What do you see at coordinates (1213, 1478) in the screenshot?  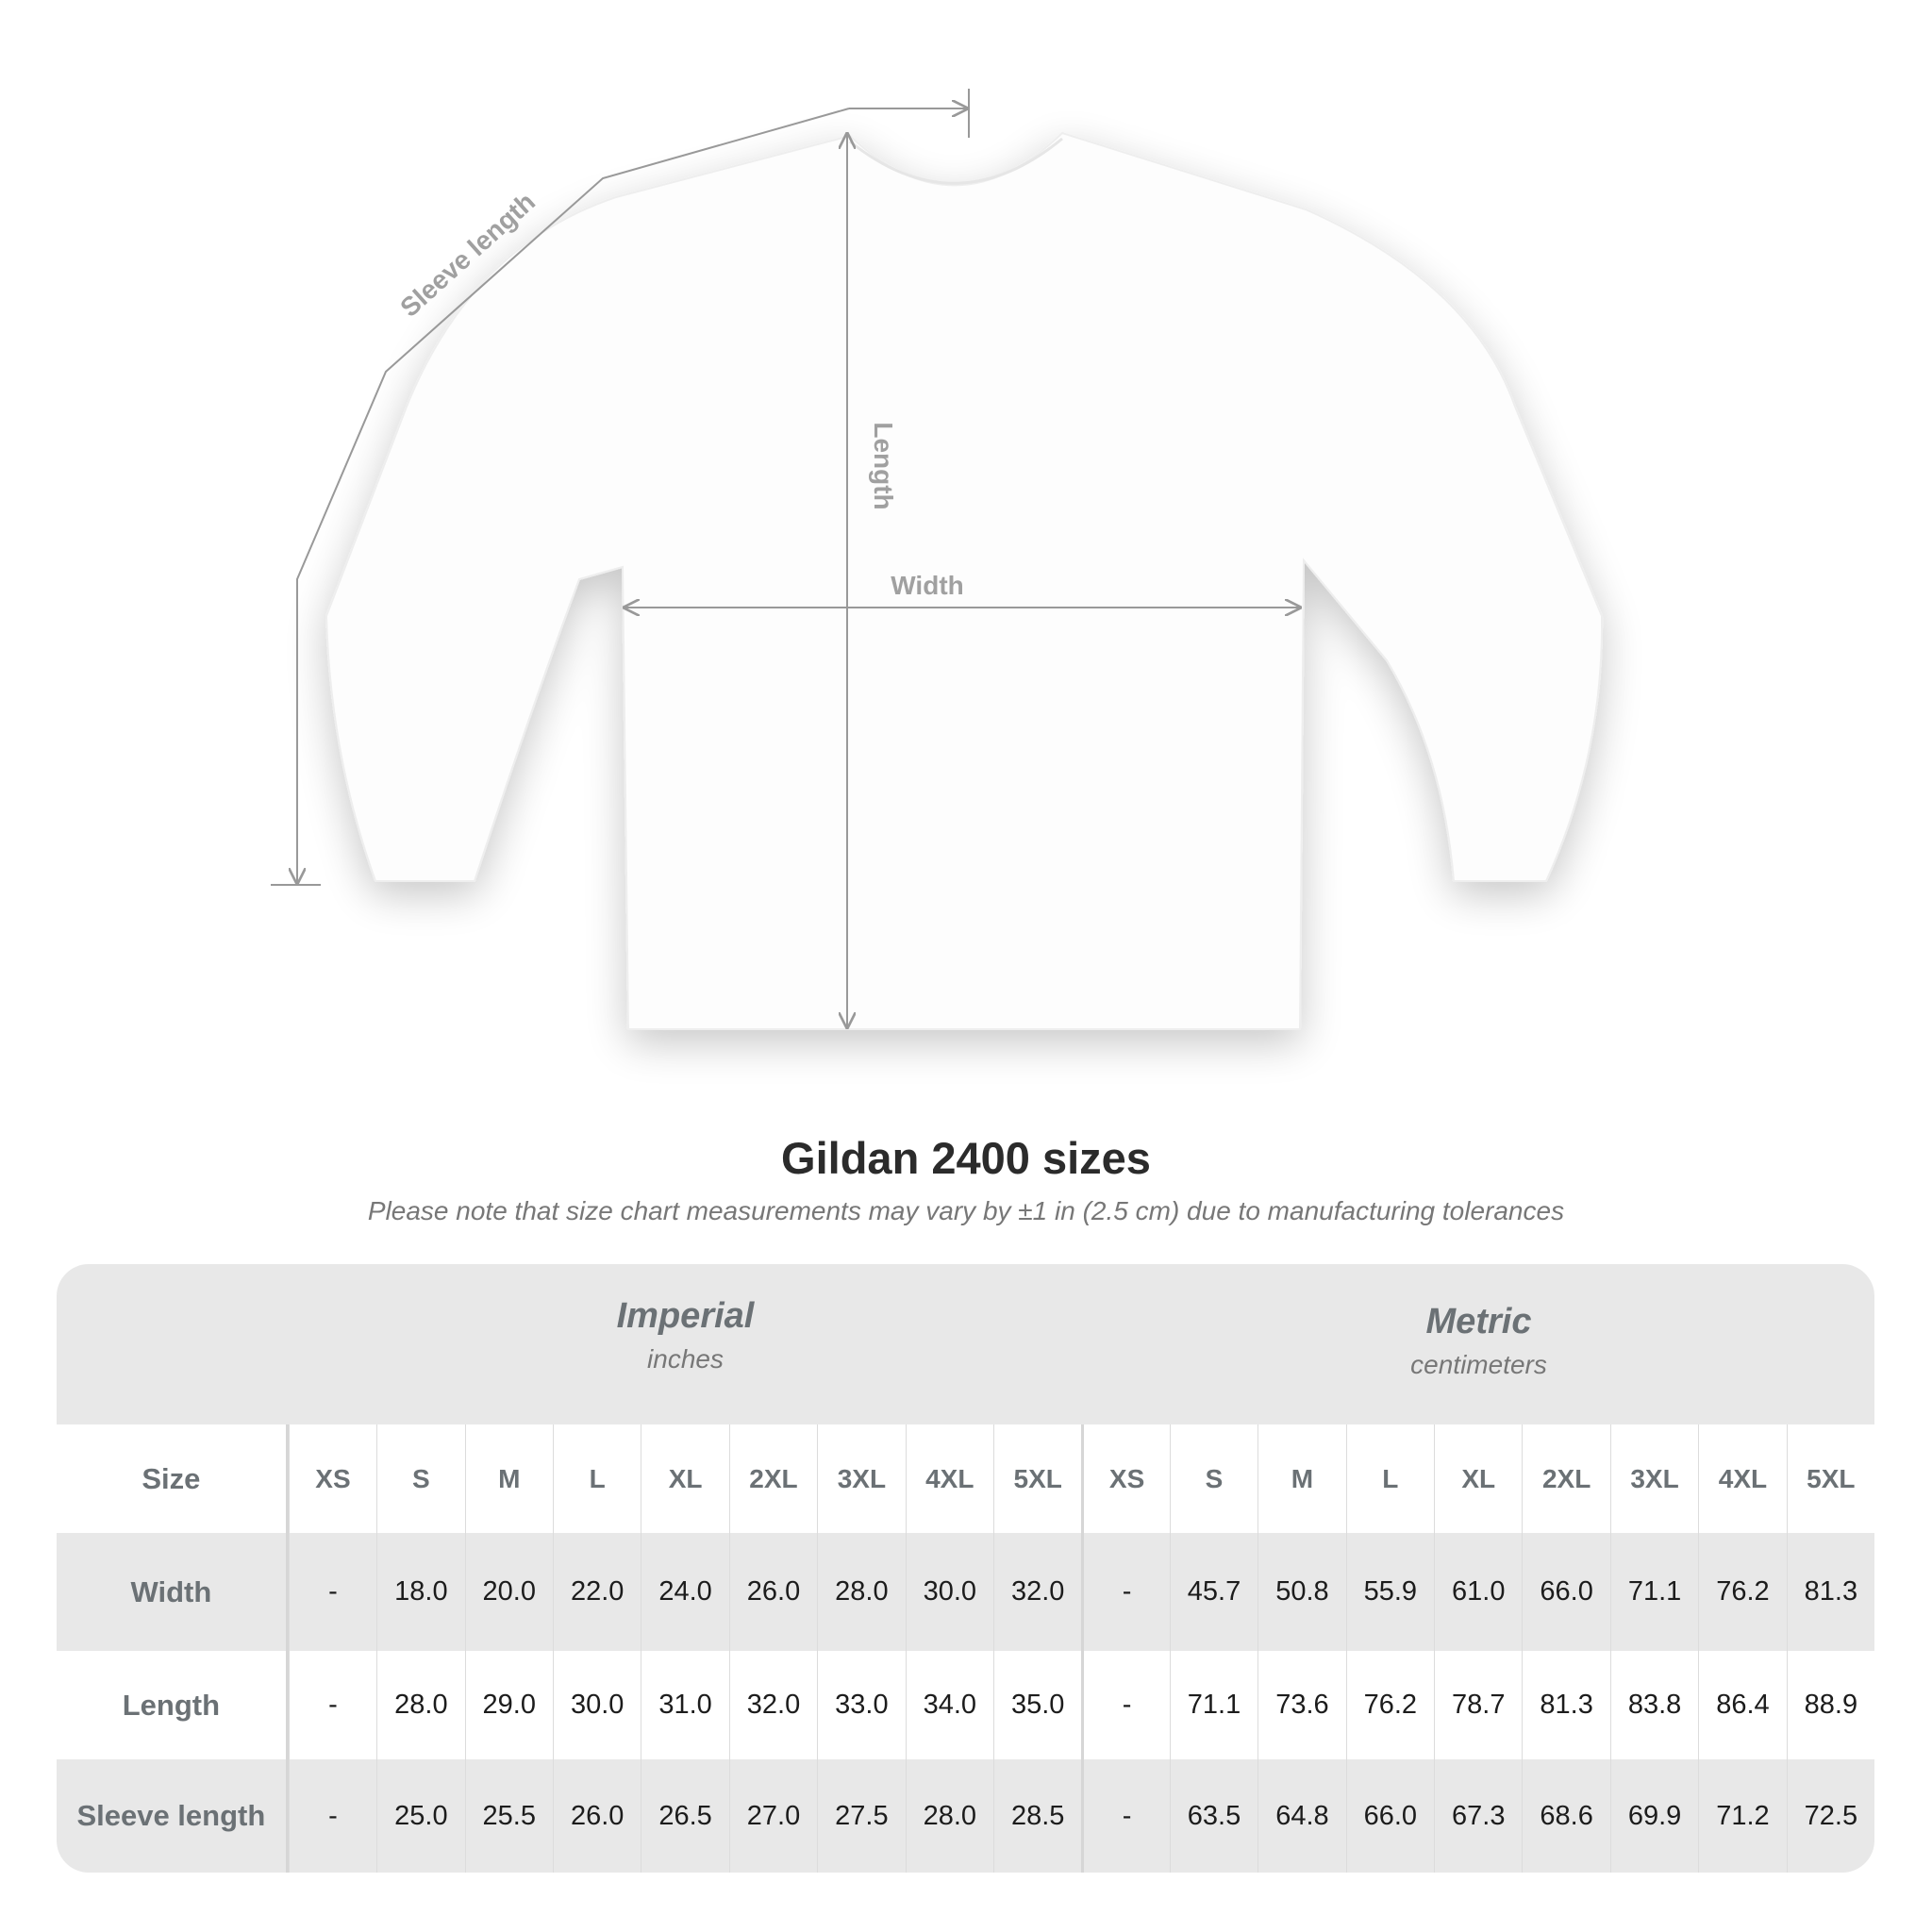 I see `size-header-metric: S` at bounding box center [1213, 1478].